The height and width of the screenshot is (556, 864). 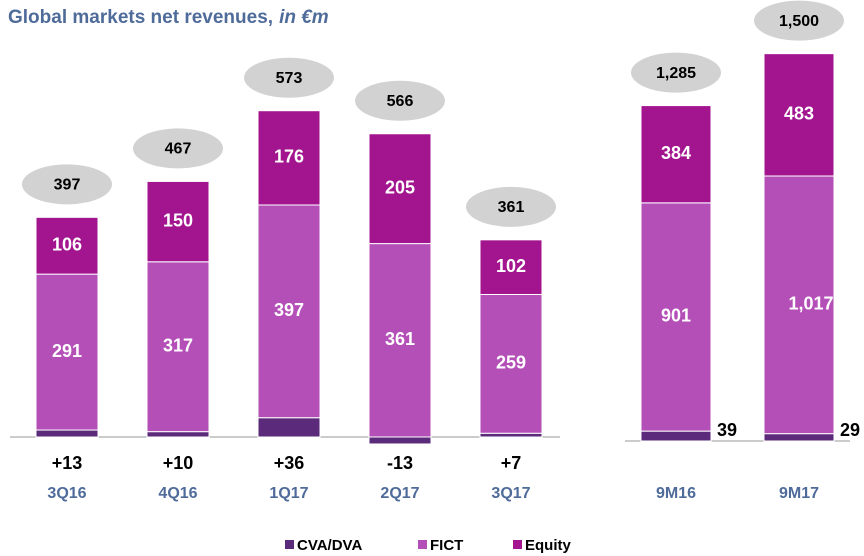 I want to click on segment-label: 317, so click(x=178, y=345).